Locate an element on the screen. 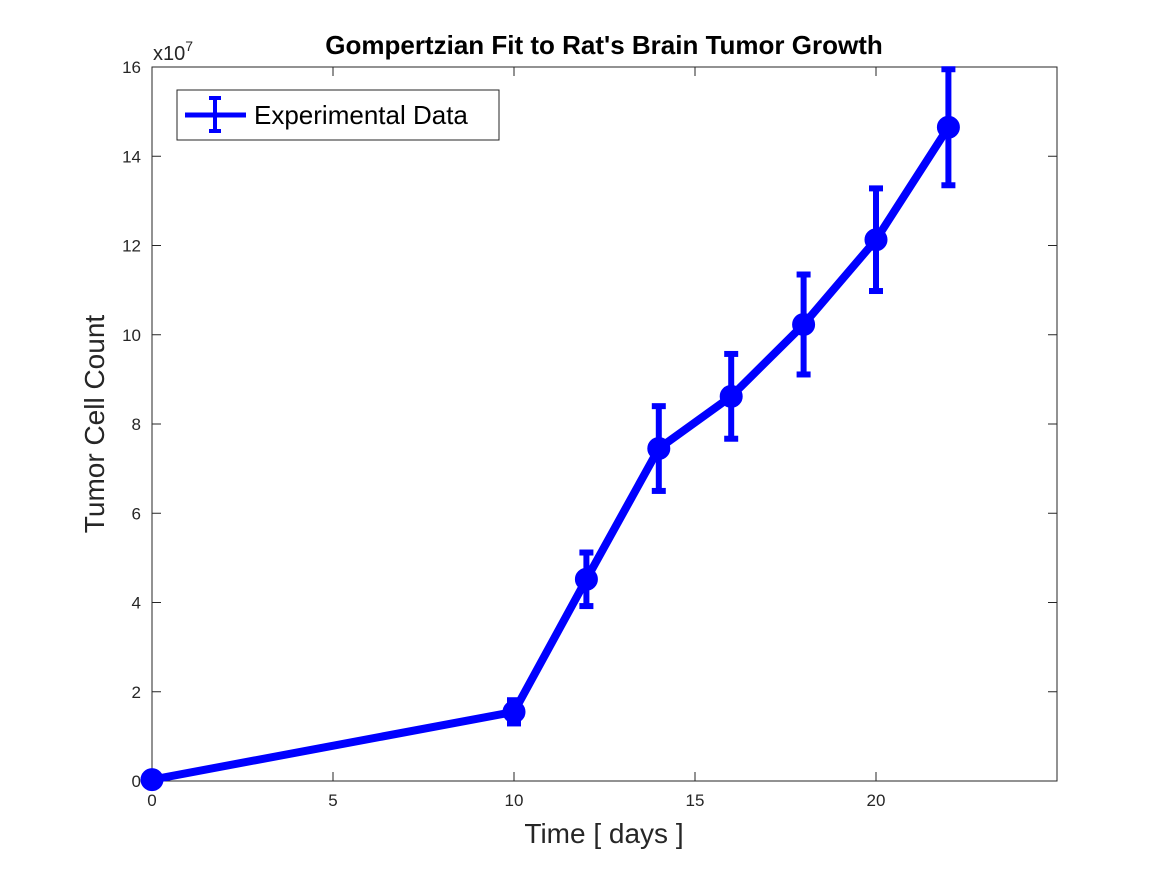  y-multiplier-base: x10 is located at coordinates (169, 54).